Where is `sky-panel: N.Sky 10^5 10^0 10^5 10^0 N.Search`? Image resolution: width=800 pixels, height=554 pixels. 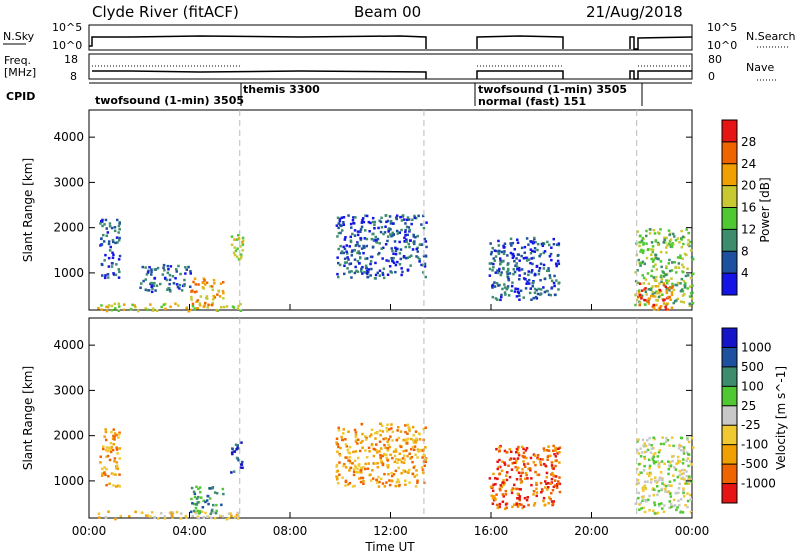
sky-panel: N.Sky 10^5 10^0 10^5 10^0 N.Search is located at coordinates (399, 36).